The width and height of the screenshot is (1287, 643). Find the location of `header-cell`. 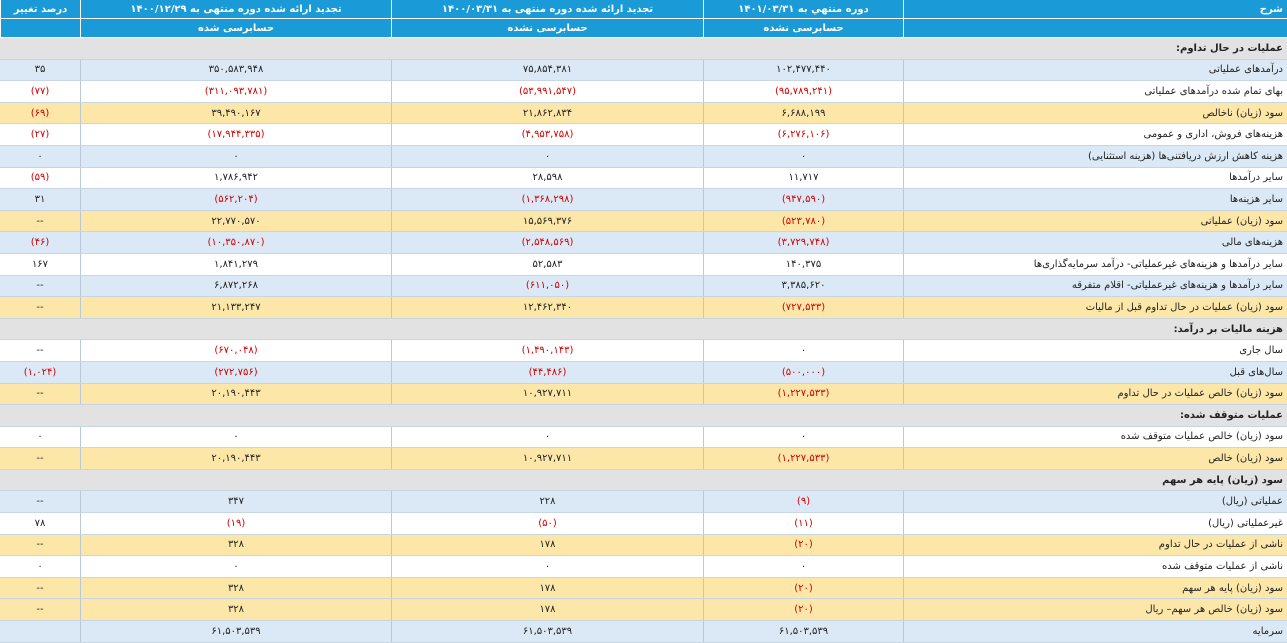

header-cell is located at coordinates (40, 28).